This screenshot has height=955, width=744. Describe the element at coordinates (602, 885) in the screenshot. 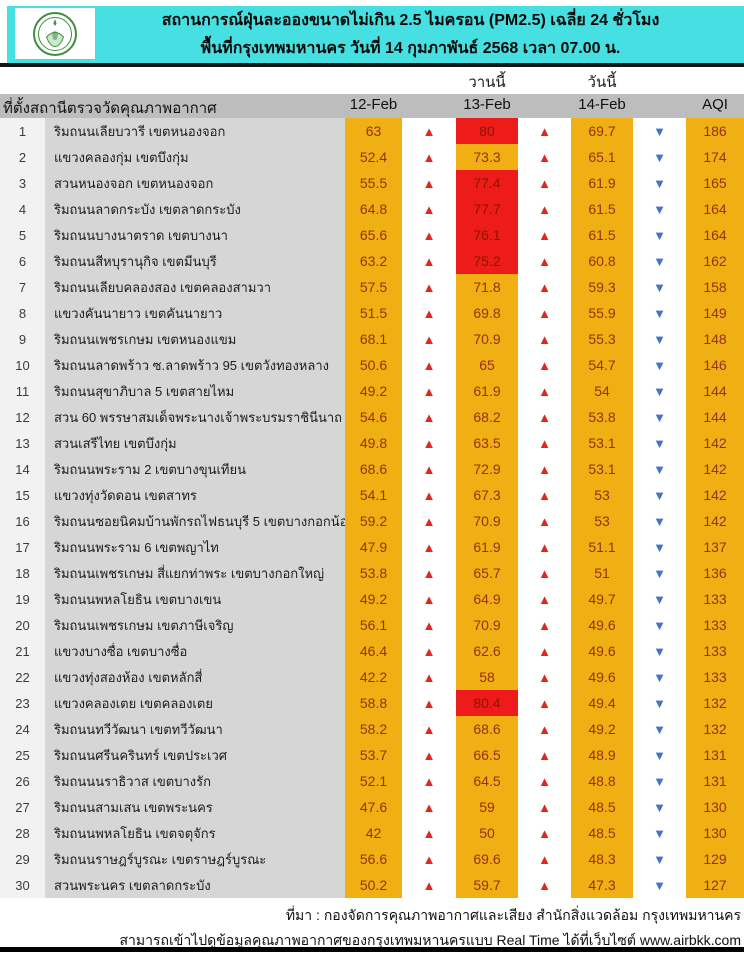

I see `pm25-14feb-value: 47.3` at that location.